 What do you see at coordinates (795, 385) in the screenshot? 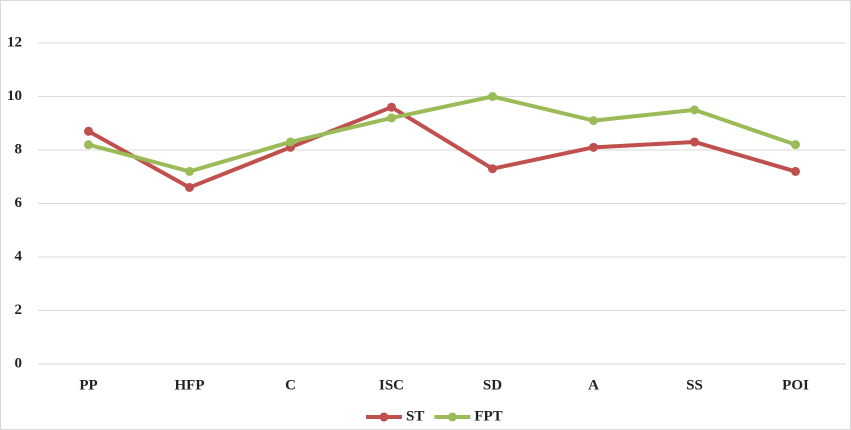
I see `x-tick-label: POI` at bounding box center [795, 385].